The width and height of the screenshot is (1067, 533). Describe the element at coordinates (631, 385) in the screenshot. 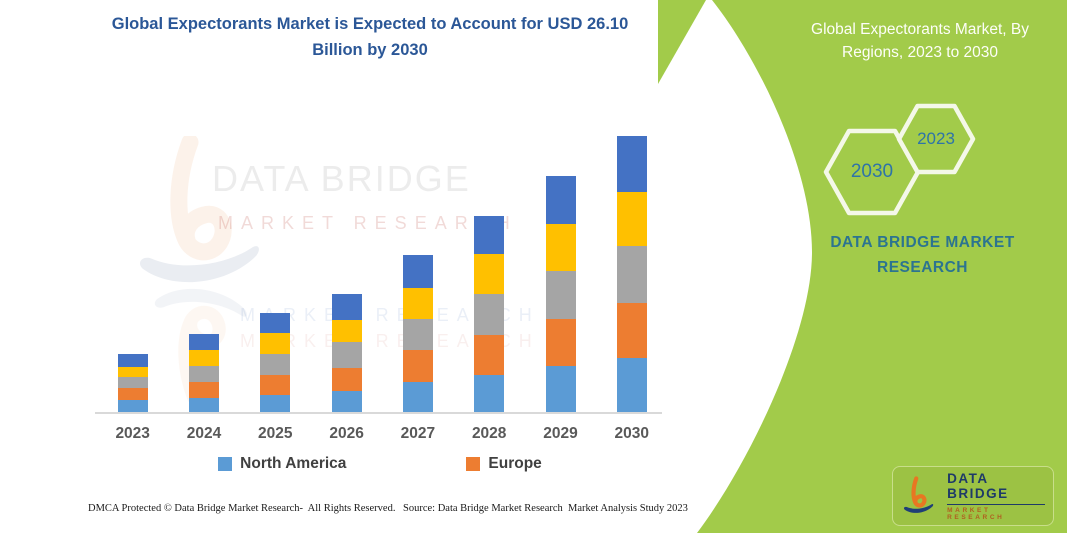

I see `bar-2030-segment-north-america` at that location.